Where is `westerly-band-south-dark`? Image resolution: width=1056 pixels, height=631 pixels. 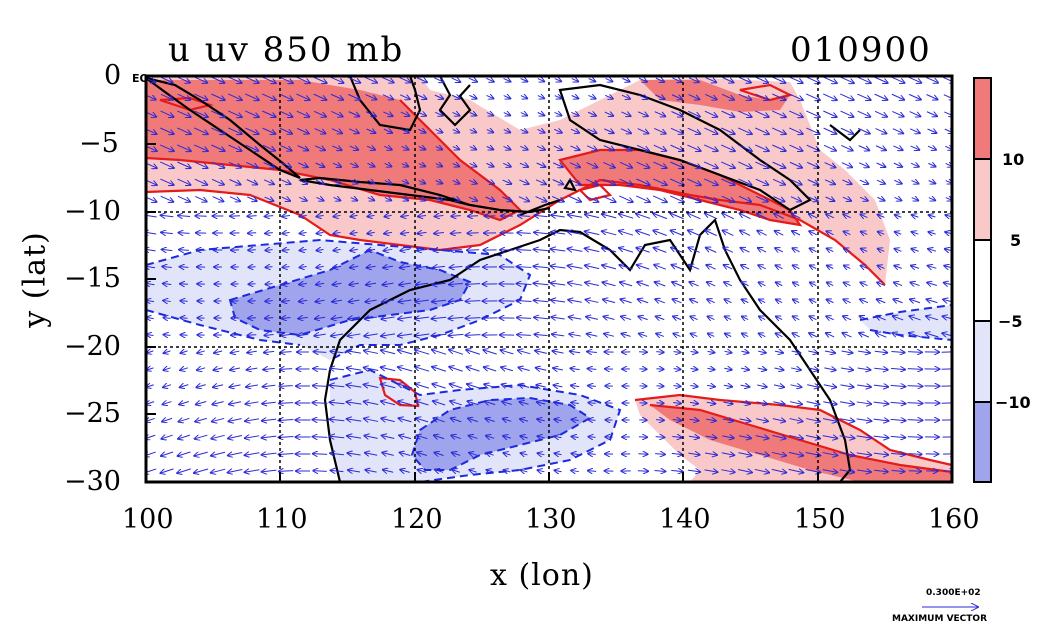
westerly-band-south-dark is located at coordinates (801, 443).